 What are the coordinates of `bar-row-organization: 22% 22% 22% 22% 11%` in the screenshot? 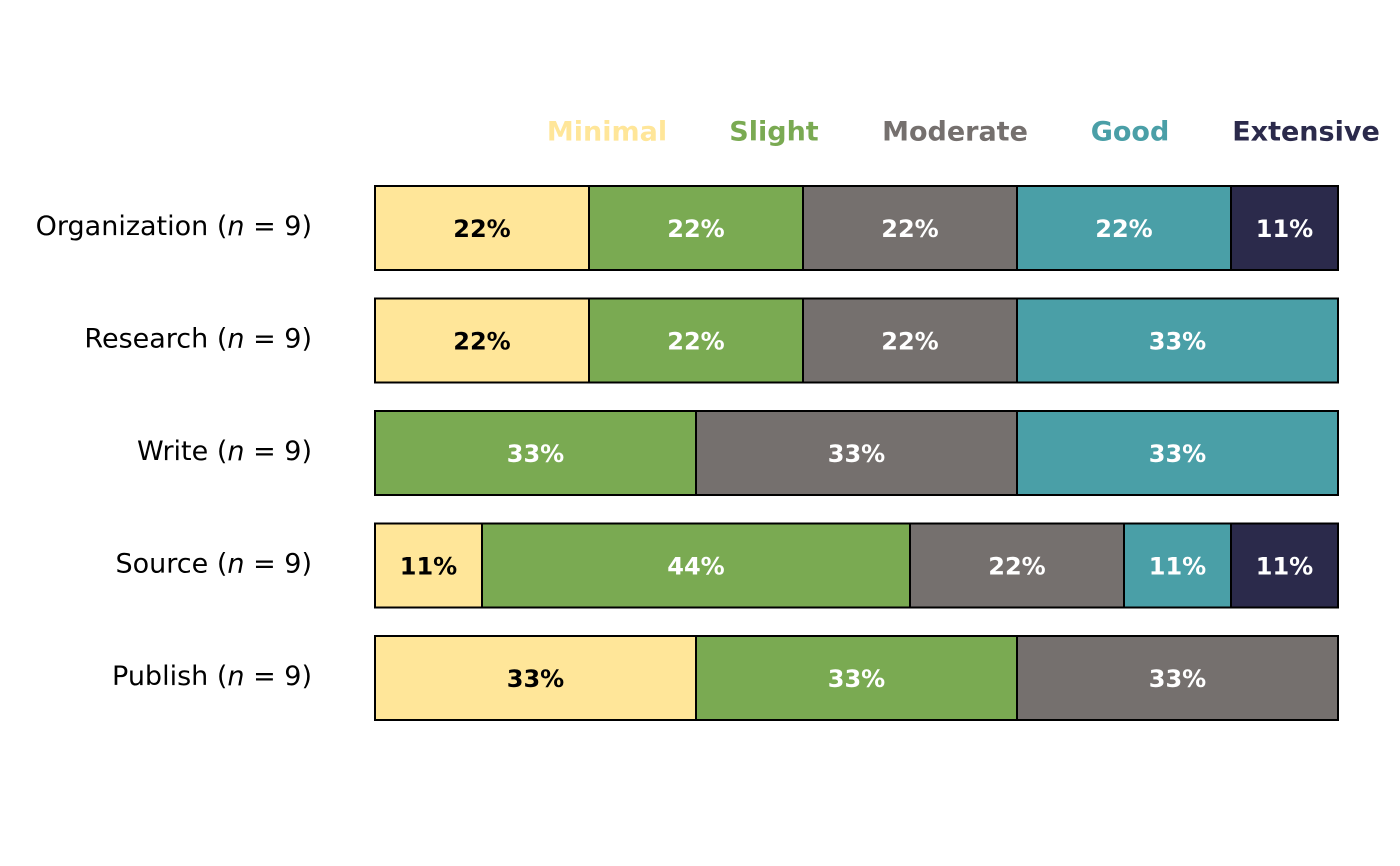 It's located at (856, 228).